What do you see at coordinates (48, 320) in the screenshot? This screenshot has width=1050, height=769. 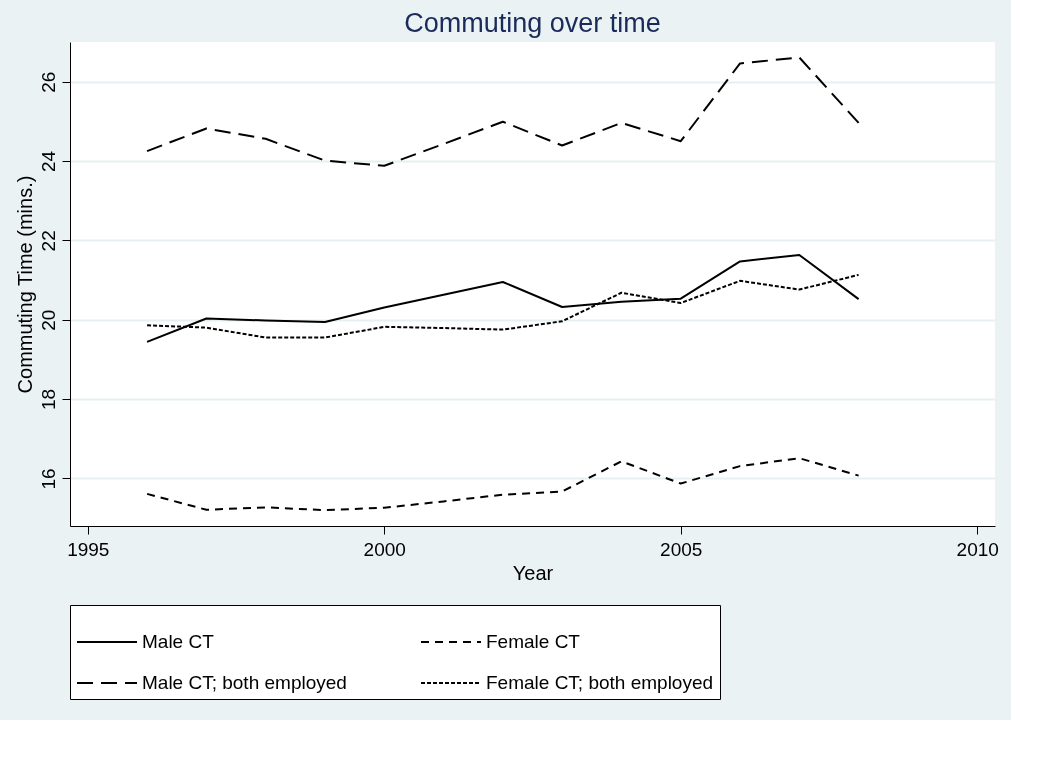 I see `y-tick-label: 20` at bounding box center [48, 320].